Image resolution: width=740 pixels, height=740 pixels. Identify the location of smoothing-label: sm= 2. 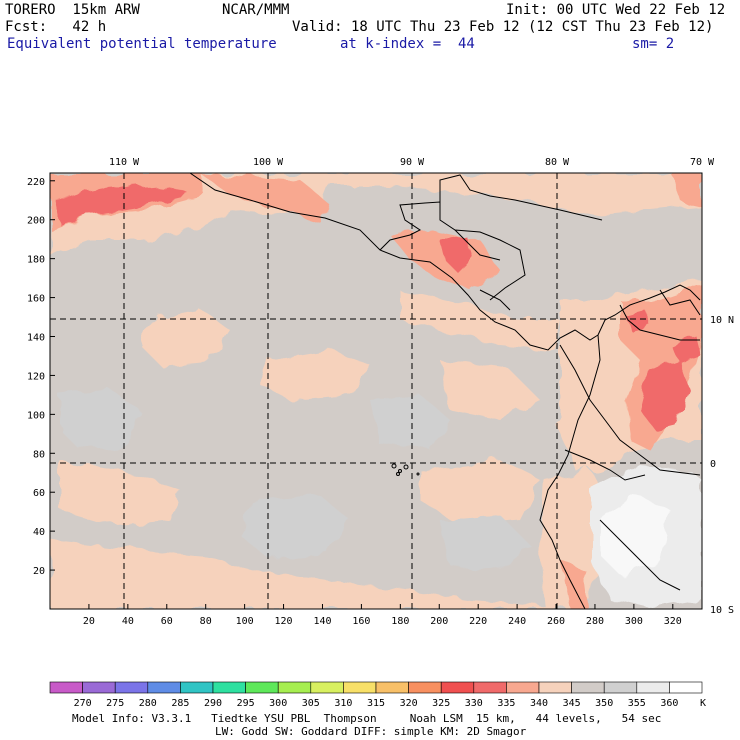
(653, 44).